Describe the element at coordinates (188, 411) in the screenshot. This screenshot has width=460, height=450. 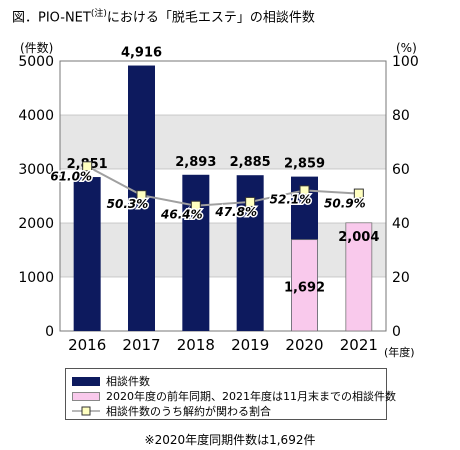
I see `legend-label-cancellation-ratio: 相談件数のうち解約が関わる割合` at that location.